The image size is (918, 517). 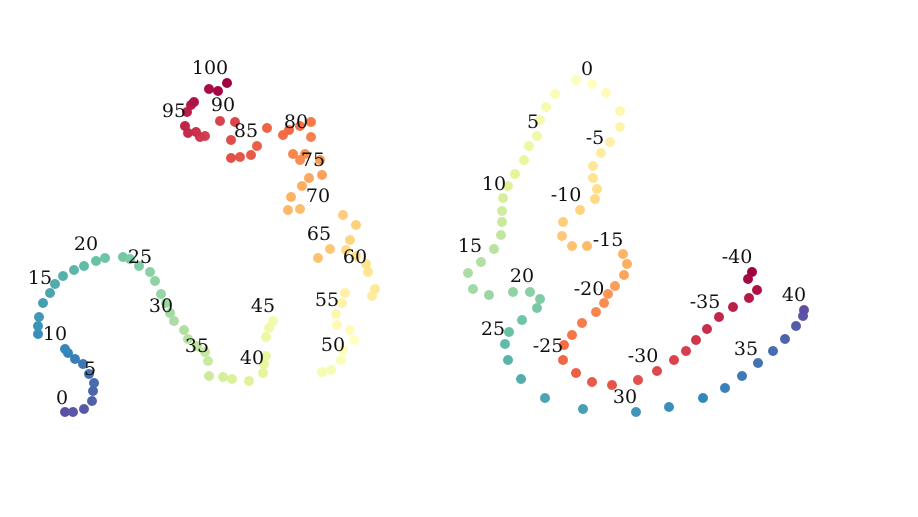 What do you see at coordinates (572, 246) in the screenshot?
I see `right-point--13` at bounding box center [572, 246].